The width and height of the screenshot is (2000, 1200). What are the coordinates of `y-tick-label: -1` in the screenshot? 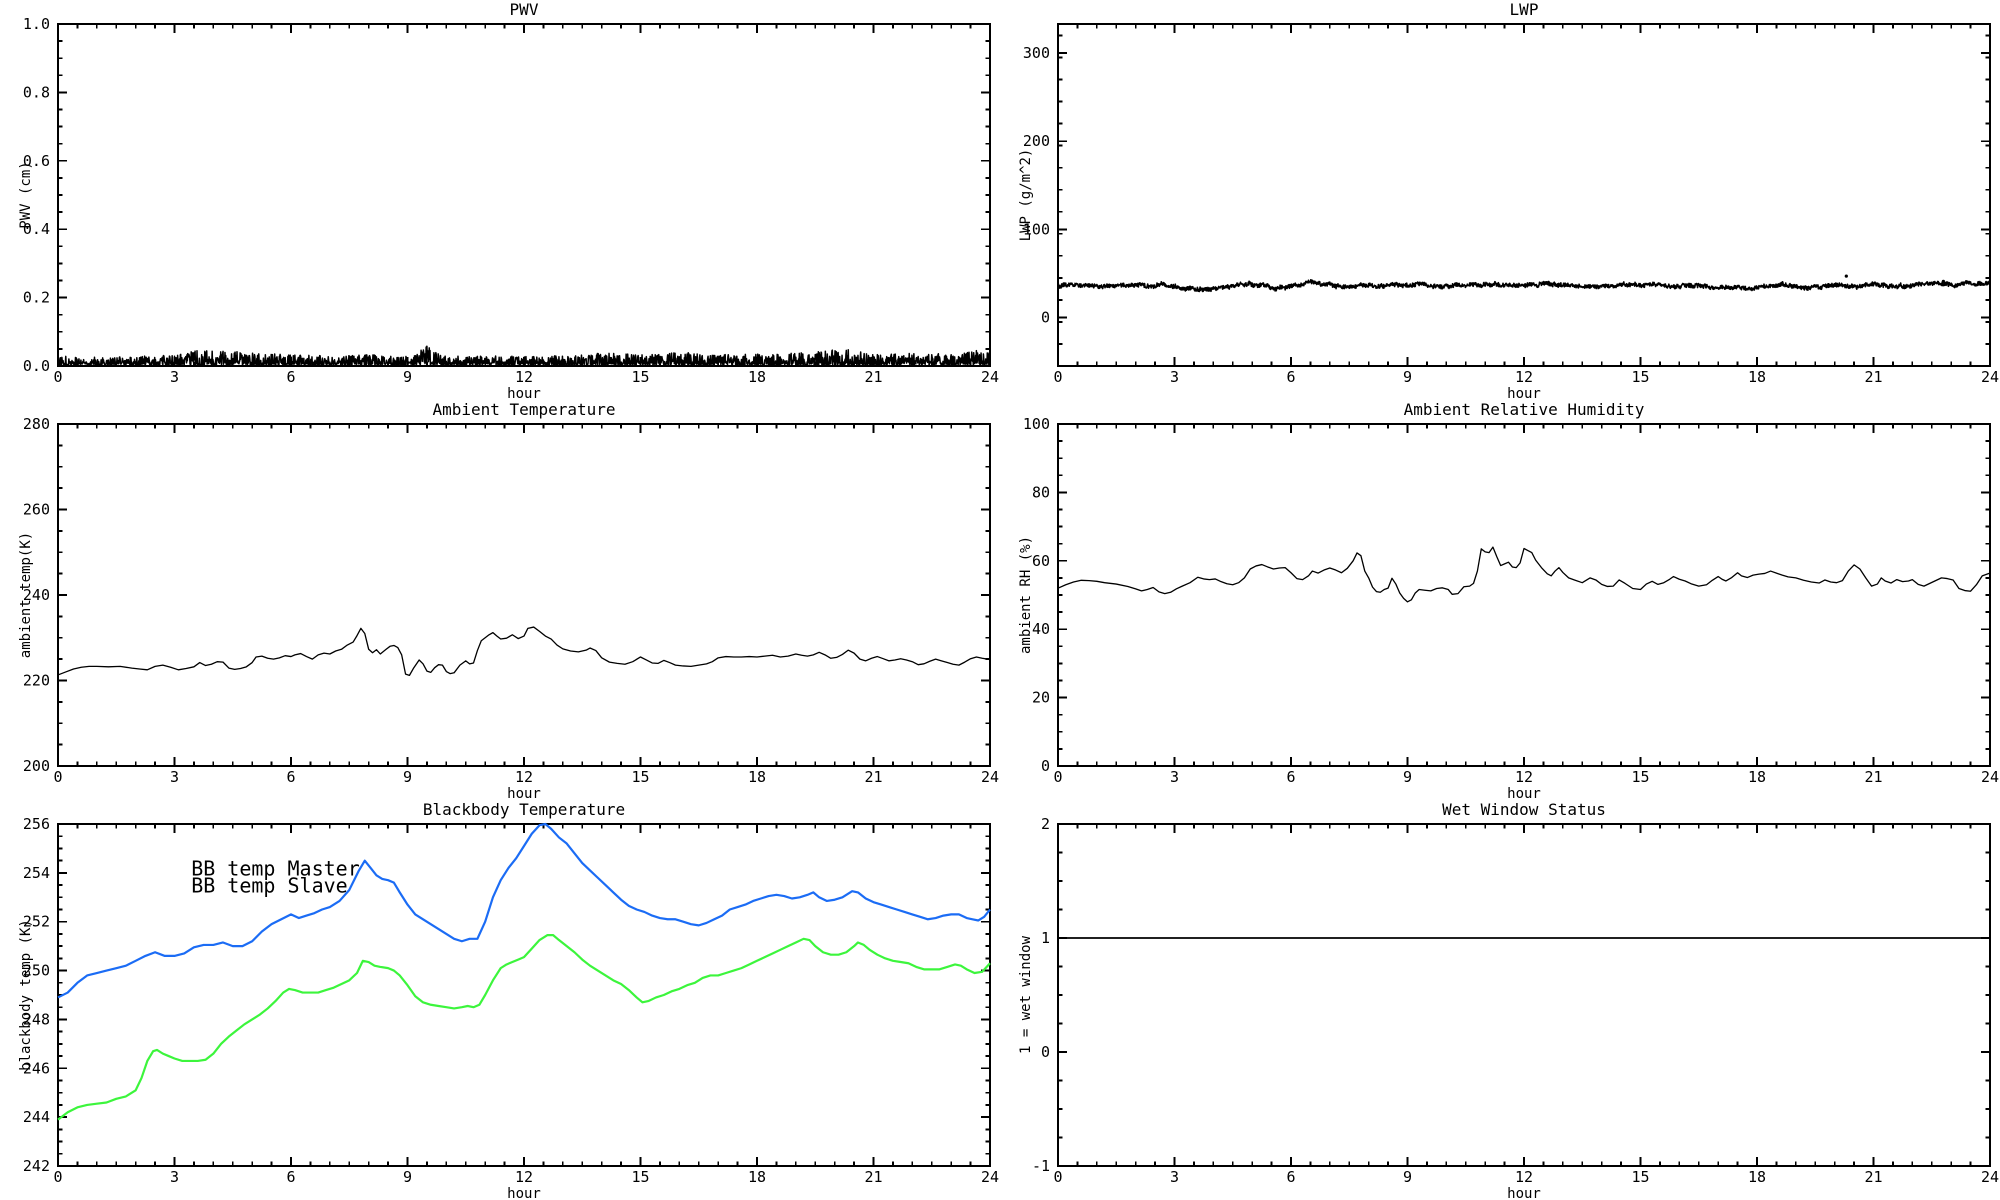 It's located at (1041, 1166).